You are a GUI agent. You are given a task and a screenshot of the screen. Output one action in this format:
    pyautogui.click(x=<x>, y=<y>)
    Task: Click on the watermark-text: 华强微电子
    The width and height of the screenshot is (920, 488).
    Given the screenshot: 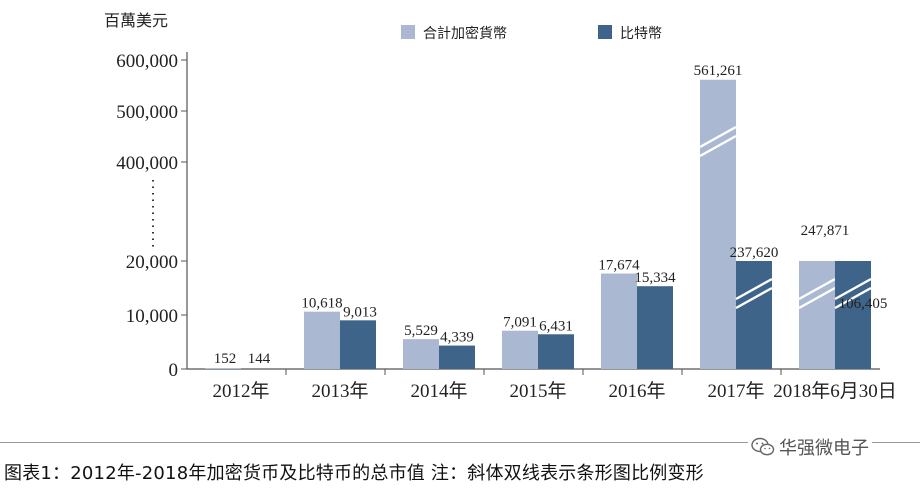 What is the action you would take?
    pyautogui.click(x=824, y=448)
    